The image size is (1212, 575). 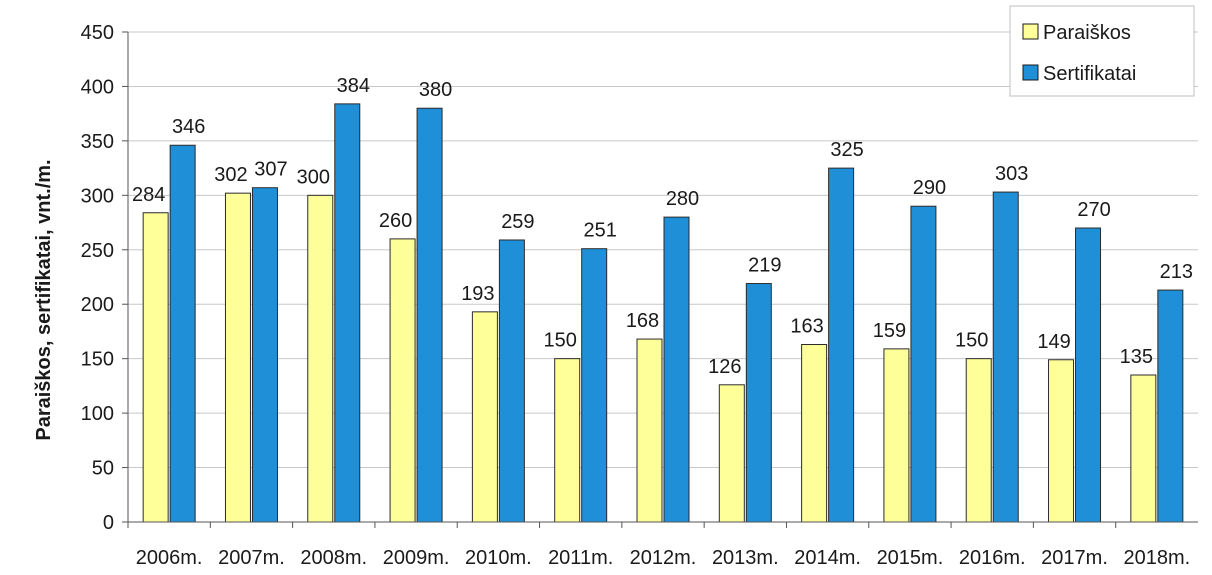 I want to click on x-tick-label: 2012m., so click(x=663, y=558).